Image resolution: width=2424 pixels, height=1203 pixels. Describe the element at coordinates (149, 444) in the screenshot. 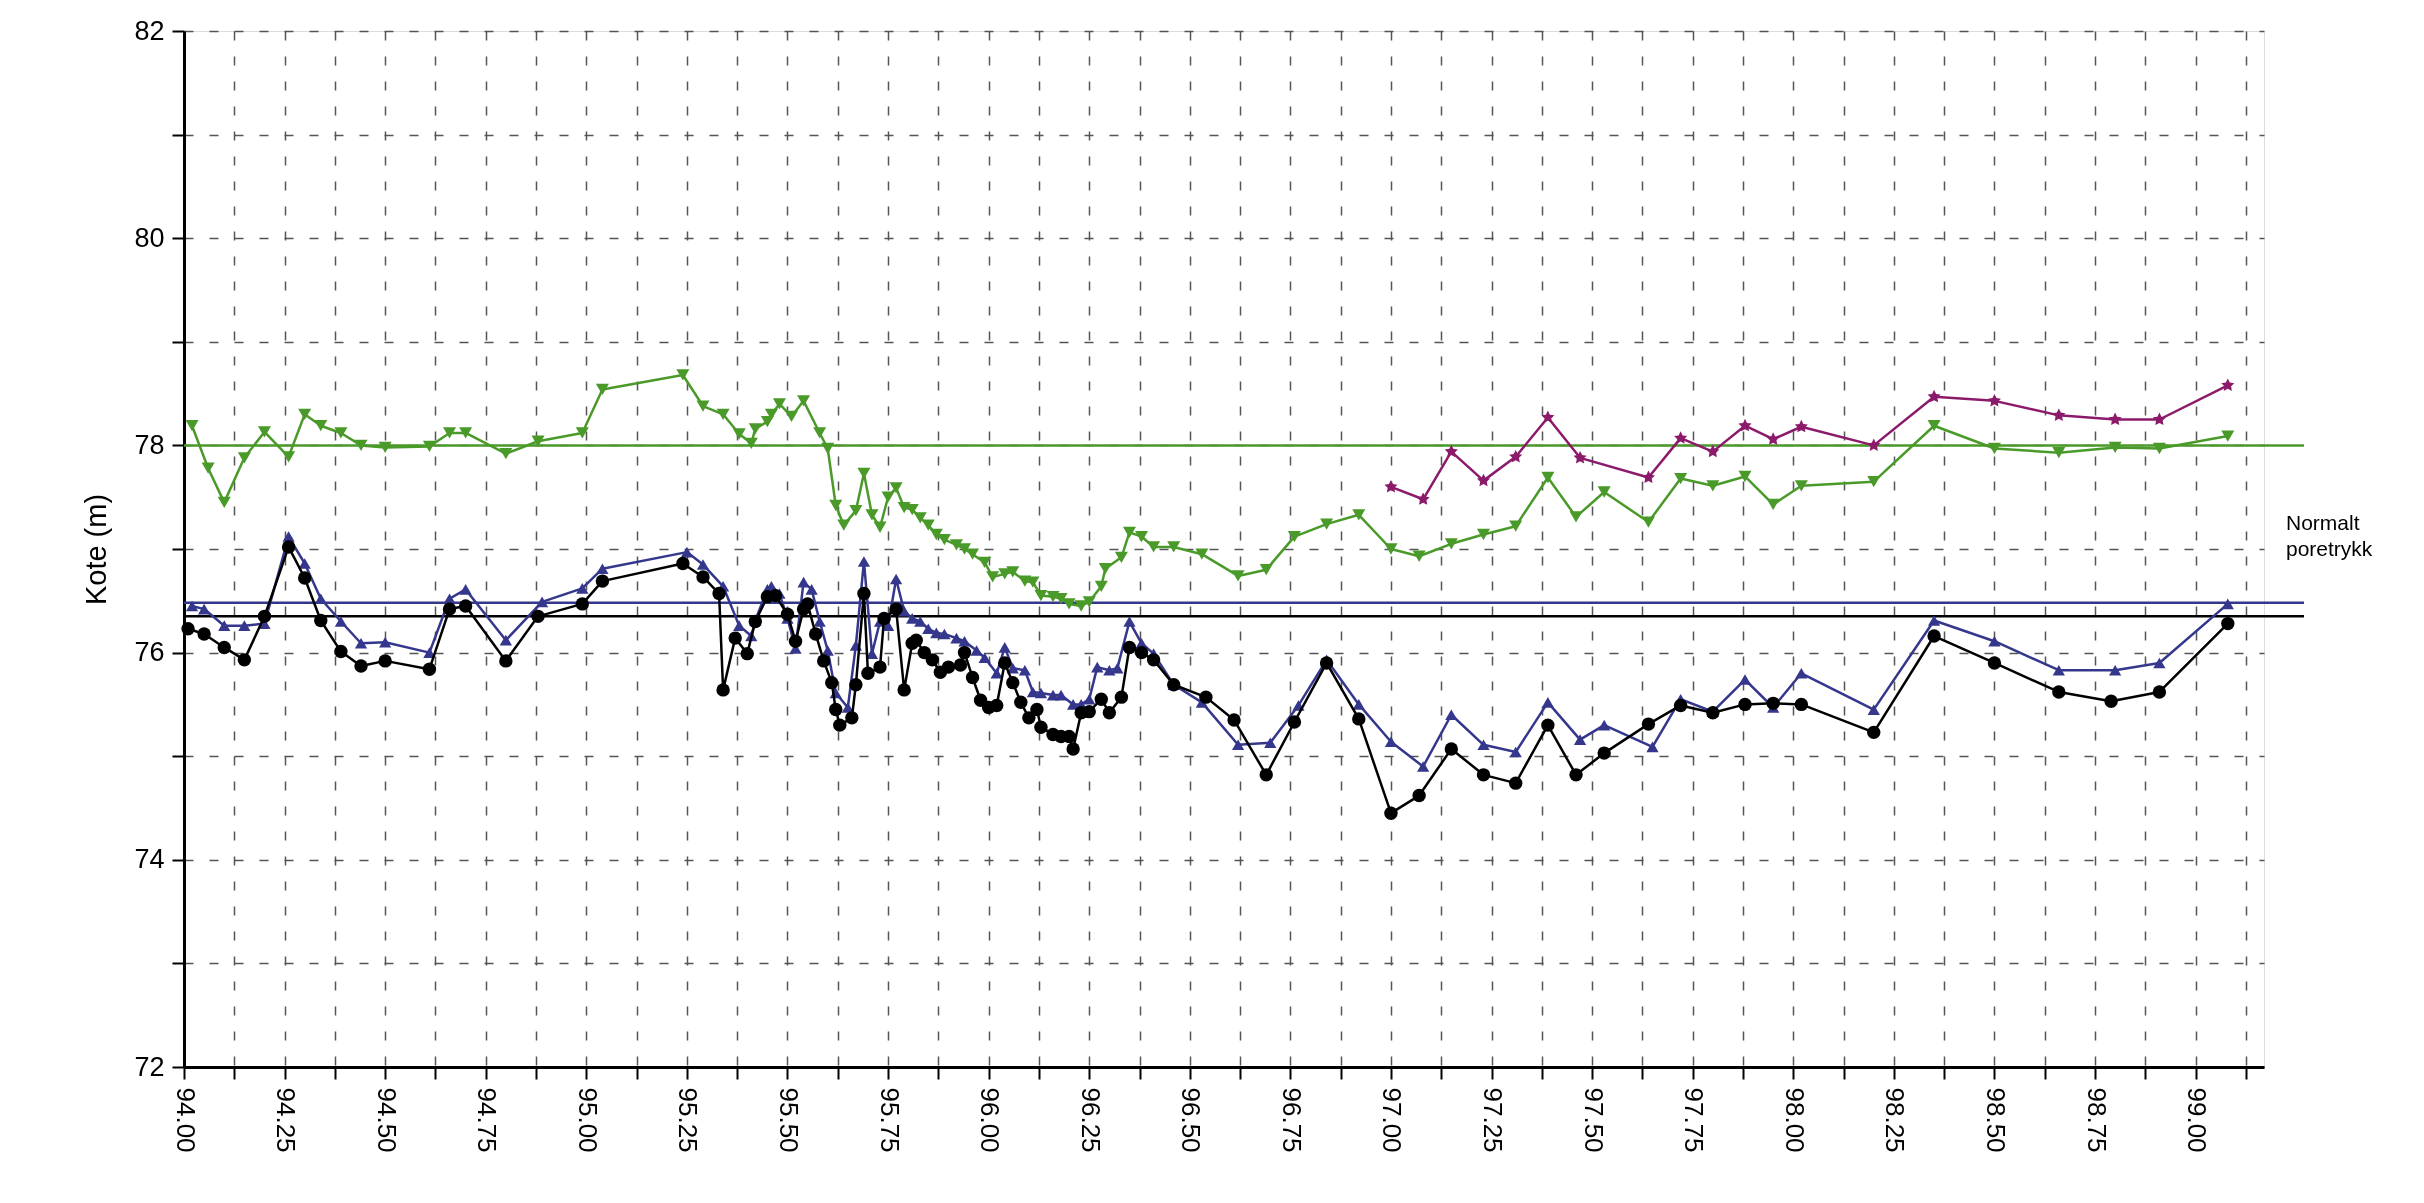

I see `y-tick-label: 78` at that location.